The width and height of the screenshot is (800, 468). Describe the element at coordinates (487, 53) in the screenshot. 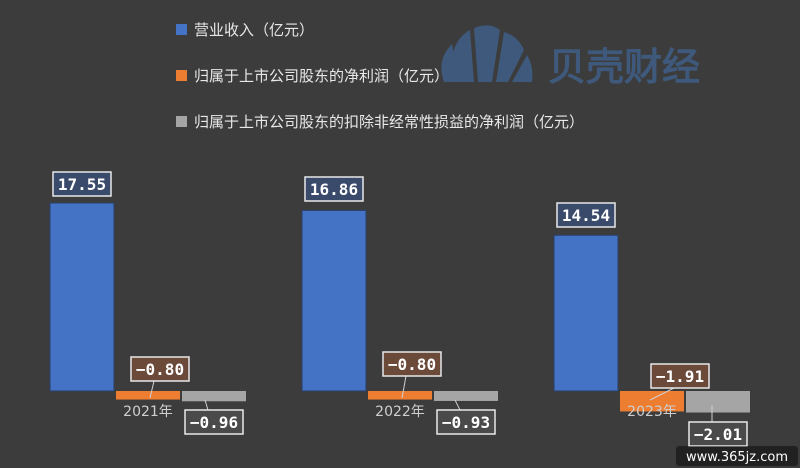

I see `shell-logo-icon` at that location.